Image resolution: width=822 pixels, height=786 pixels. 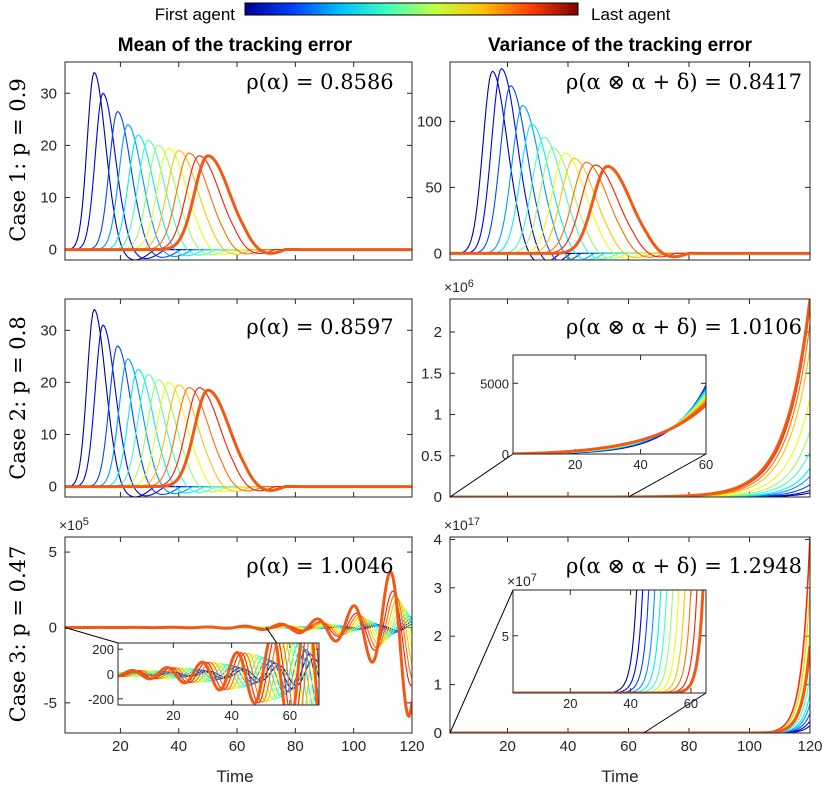 What do you see at coordinates (431, 373) in the screenshot?
I see `y-tick-label: 1.5` at bounding box center [431, 373].